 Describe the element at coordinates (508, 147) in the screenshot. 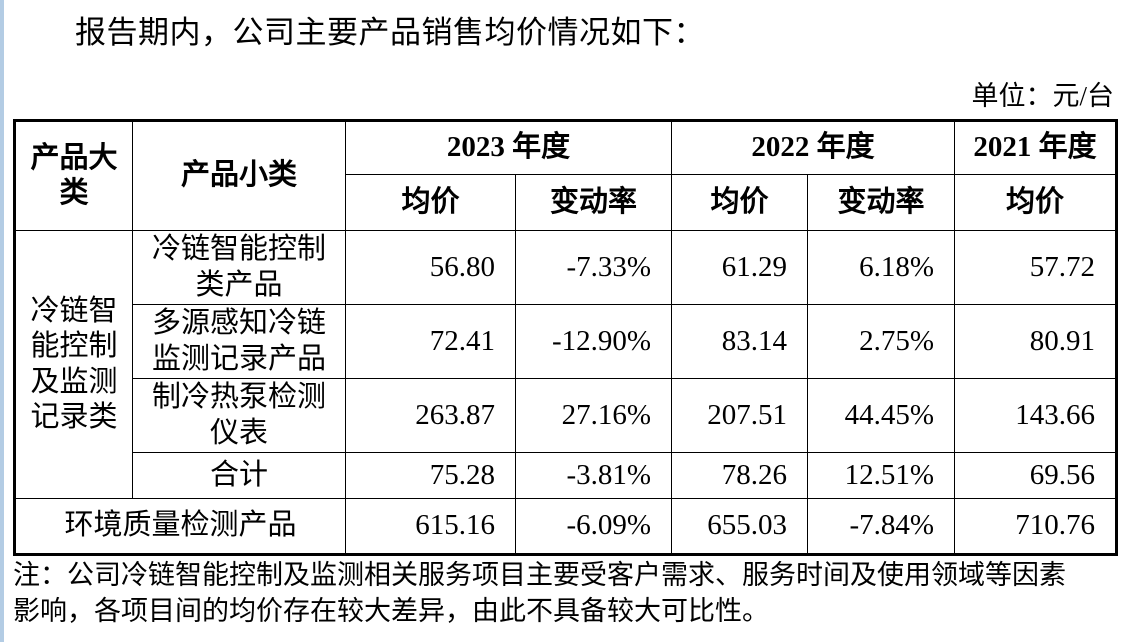

I see `header-year-2023: 2023 年度` at that location.